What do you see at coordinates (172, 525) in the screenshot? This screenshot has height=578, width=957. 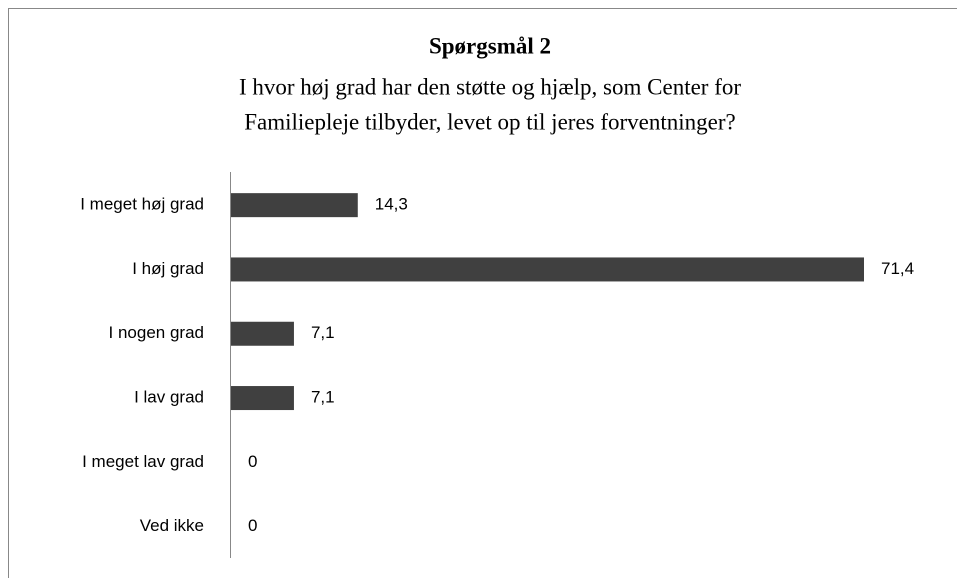 I see `y-tick-label: Ved ikke` at bounding box center [172, 525].